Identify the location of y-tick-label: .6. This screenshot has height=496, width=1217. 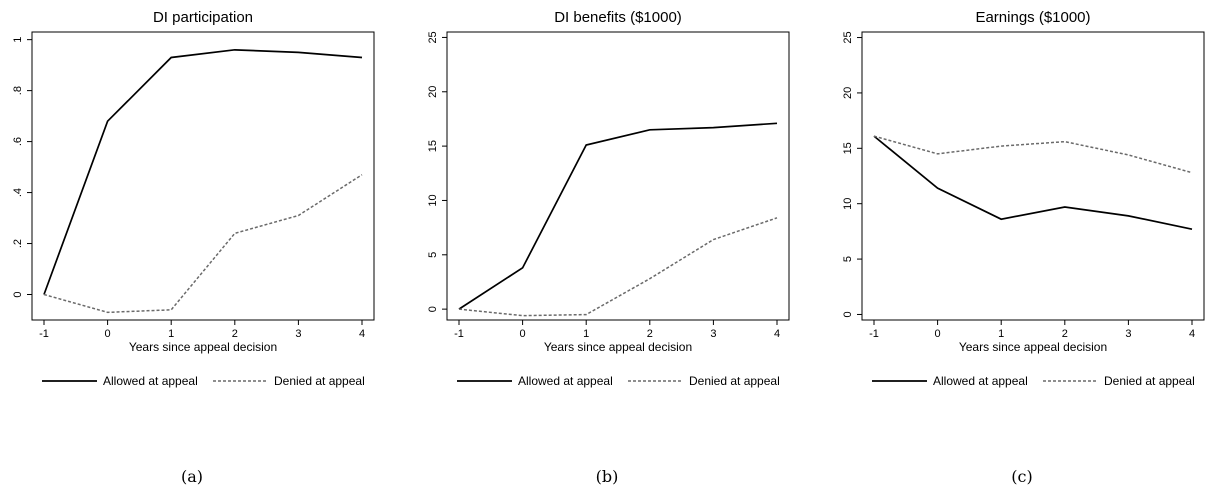
(18, 141).